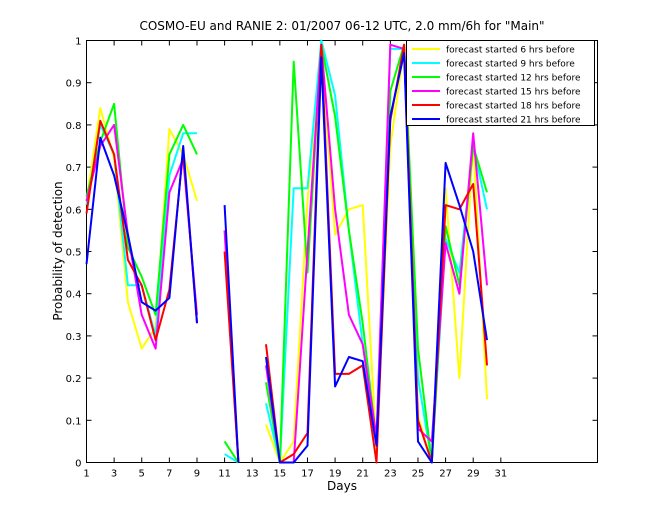 The image size is (660, 520). I want to click on legend-label: forecast started 6 hrs before, so click(510, 51).